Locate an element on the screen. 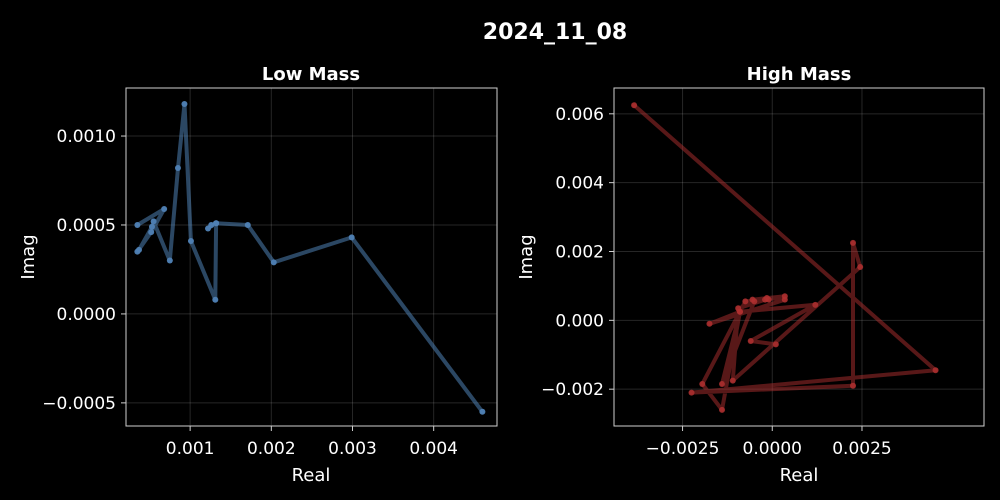 This screenshot has width=1000, height=500. high-mass-xlabel: Real is located at coordinates (799, 475).